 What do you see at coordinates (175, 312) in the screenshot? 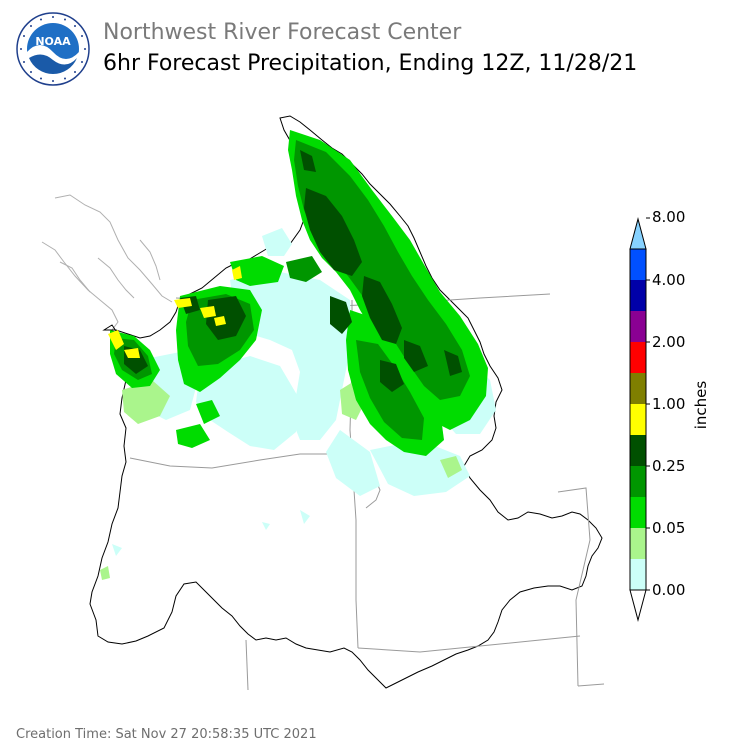
I see `precip-yellow-areas` at bounding box center [175, 312].